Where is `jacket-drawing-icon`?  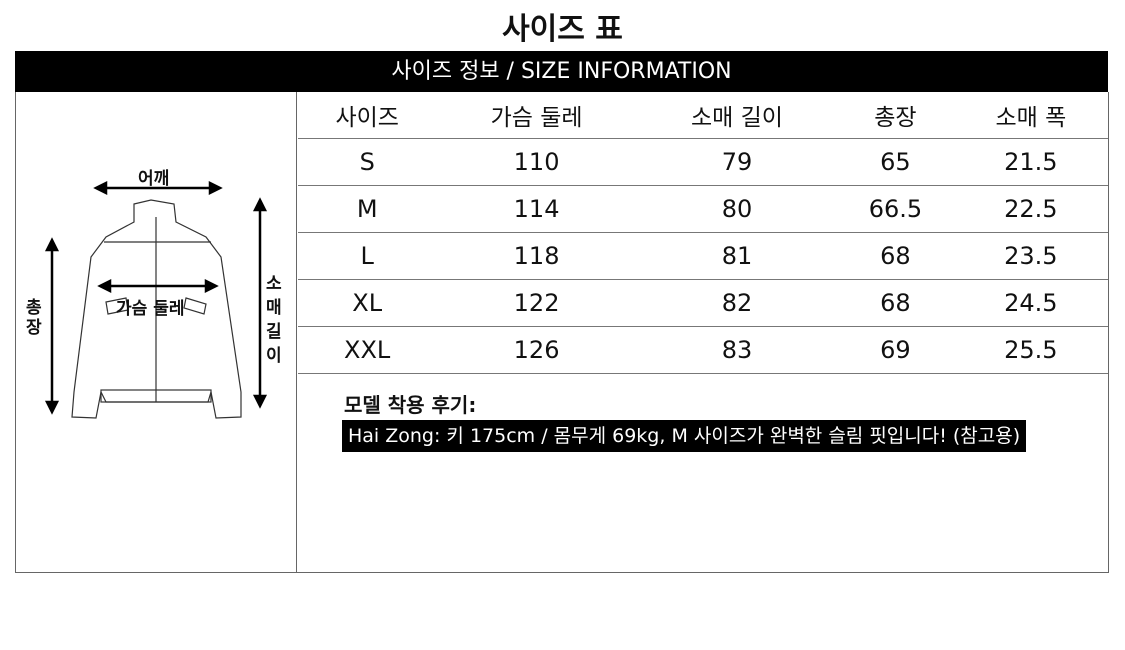
jacket-drawing-icon is located at coordinates (156, 299).